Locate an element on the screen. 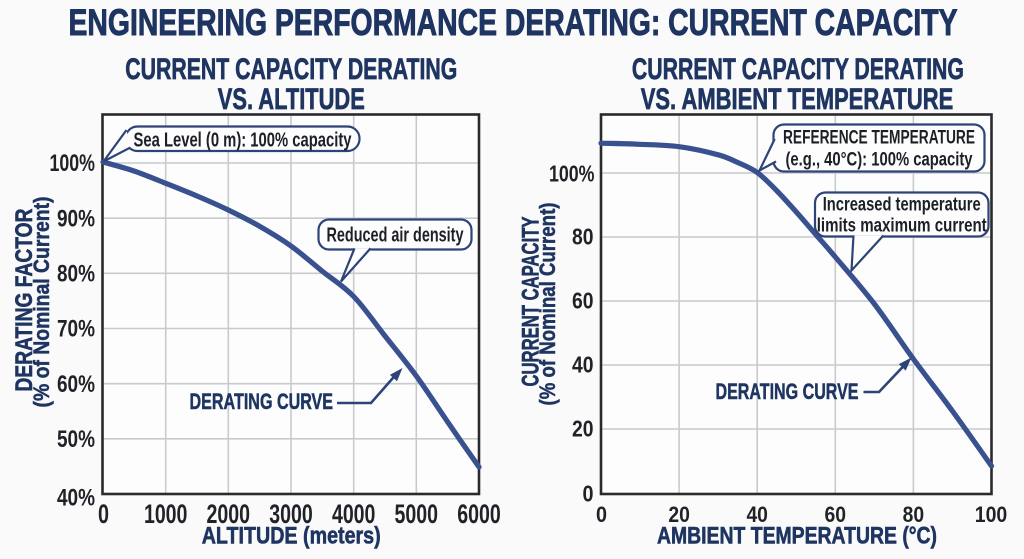 The width and height of the screenshot is (1024, 559). svg-text: 90% is located at coordinates (76, 219).